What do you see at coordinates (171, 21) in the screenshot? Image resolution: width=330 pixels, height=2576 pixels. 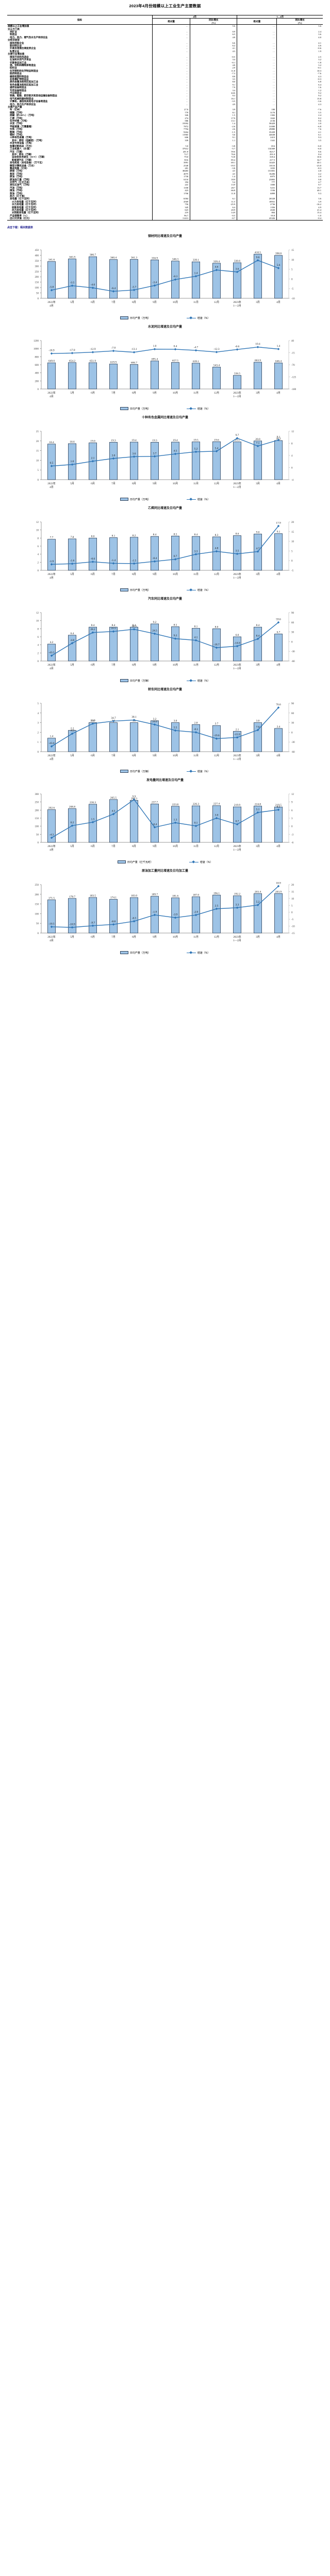 I see `header-abs-april: 绝对量` at bounding box center [171, 21].